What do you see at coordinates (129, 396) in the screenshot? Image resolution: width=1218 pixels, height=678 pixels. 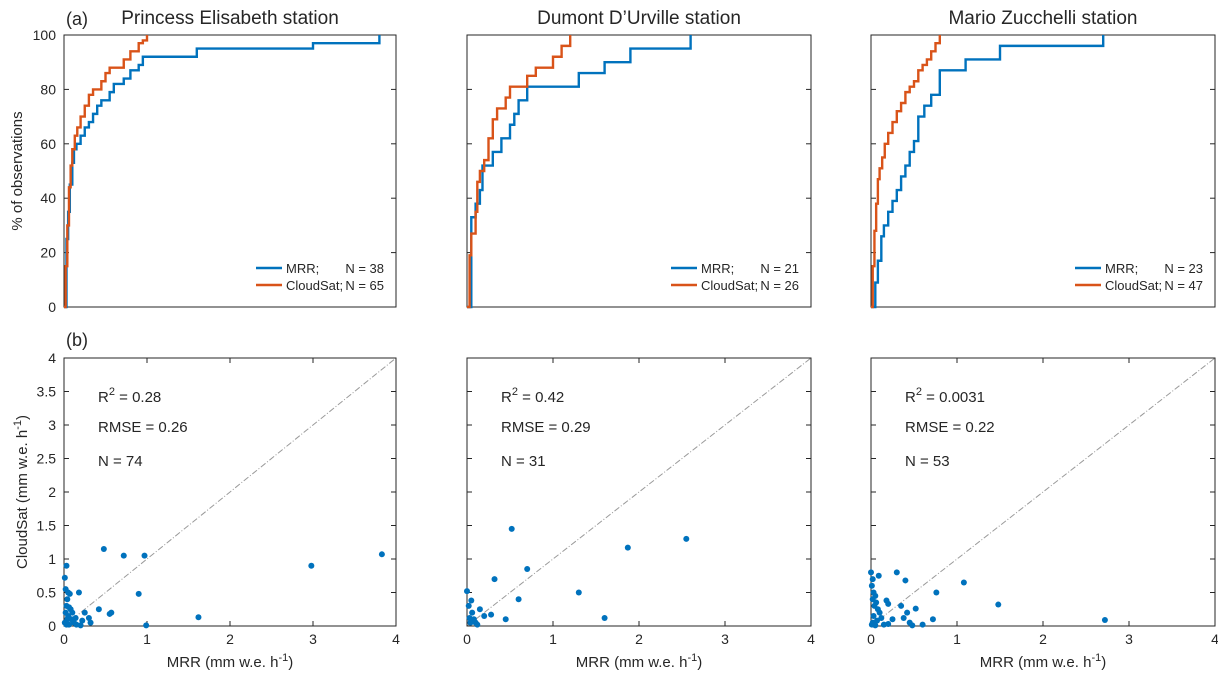 I see `r-squared-annotation: R2 = 0.28` at bounding box center [129, 396].